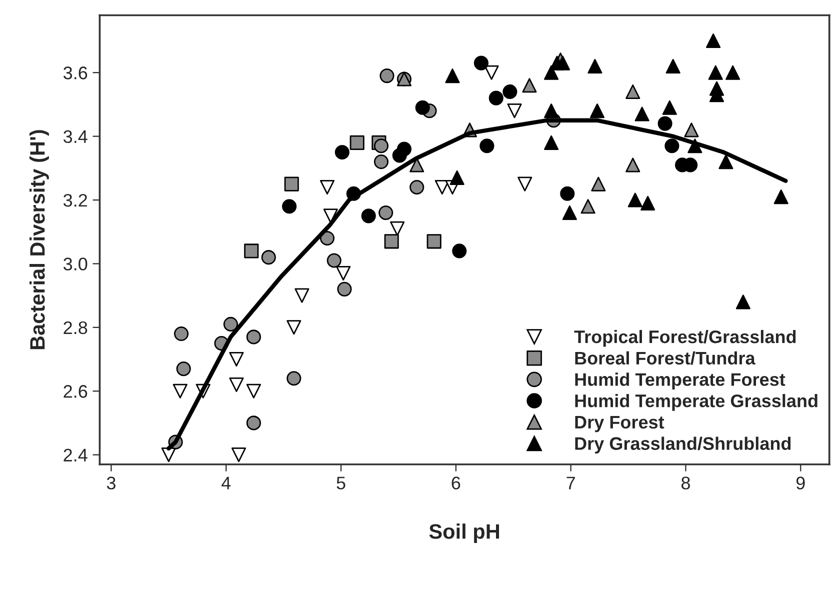 This screenshot has width=831, height=611. Describe the element at coordinates (685, 483) in the screenshot. I see `x-tick-label: 8` at that location.